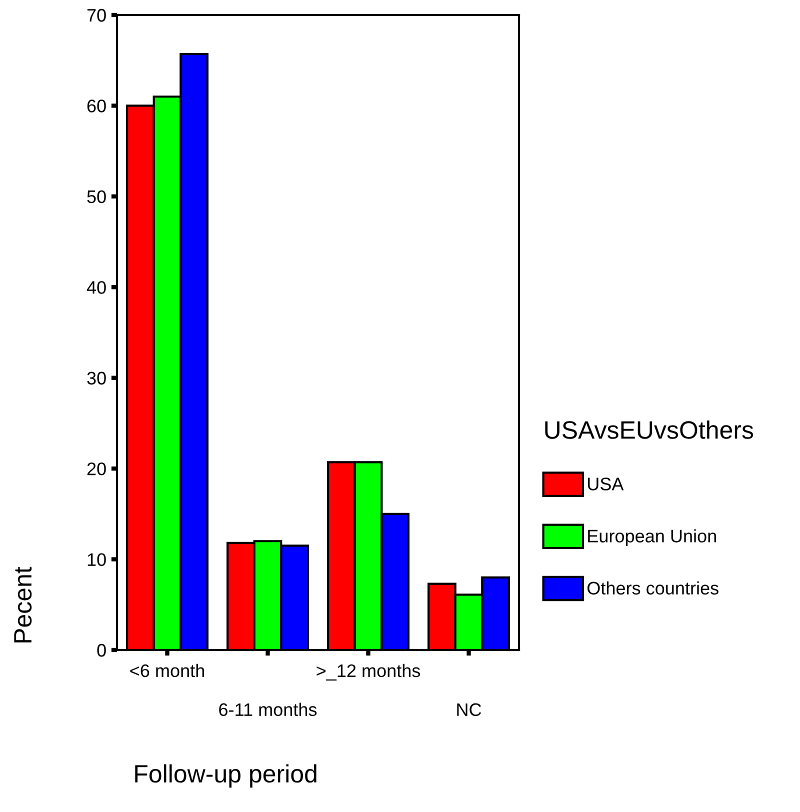 This screenshot has height=812, width=800. I want to click on legend-title: USAvsEUvsOthers, so click(649, 429).